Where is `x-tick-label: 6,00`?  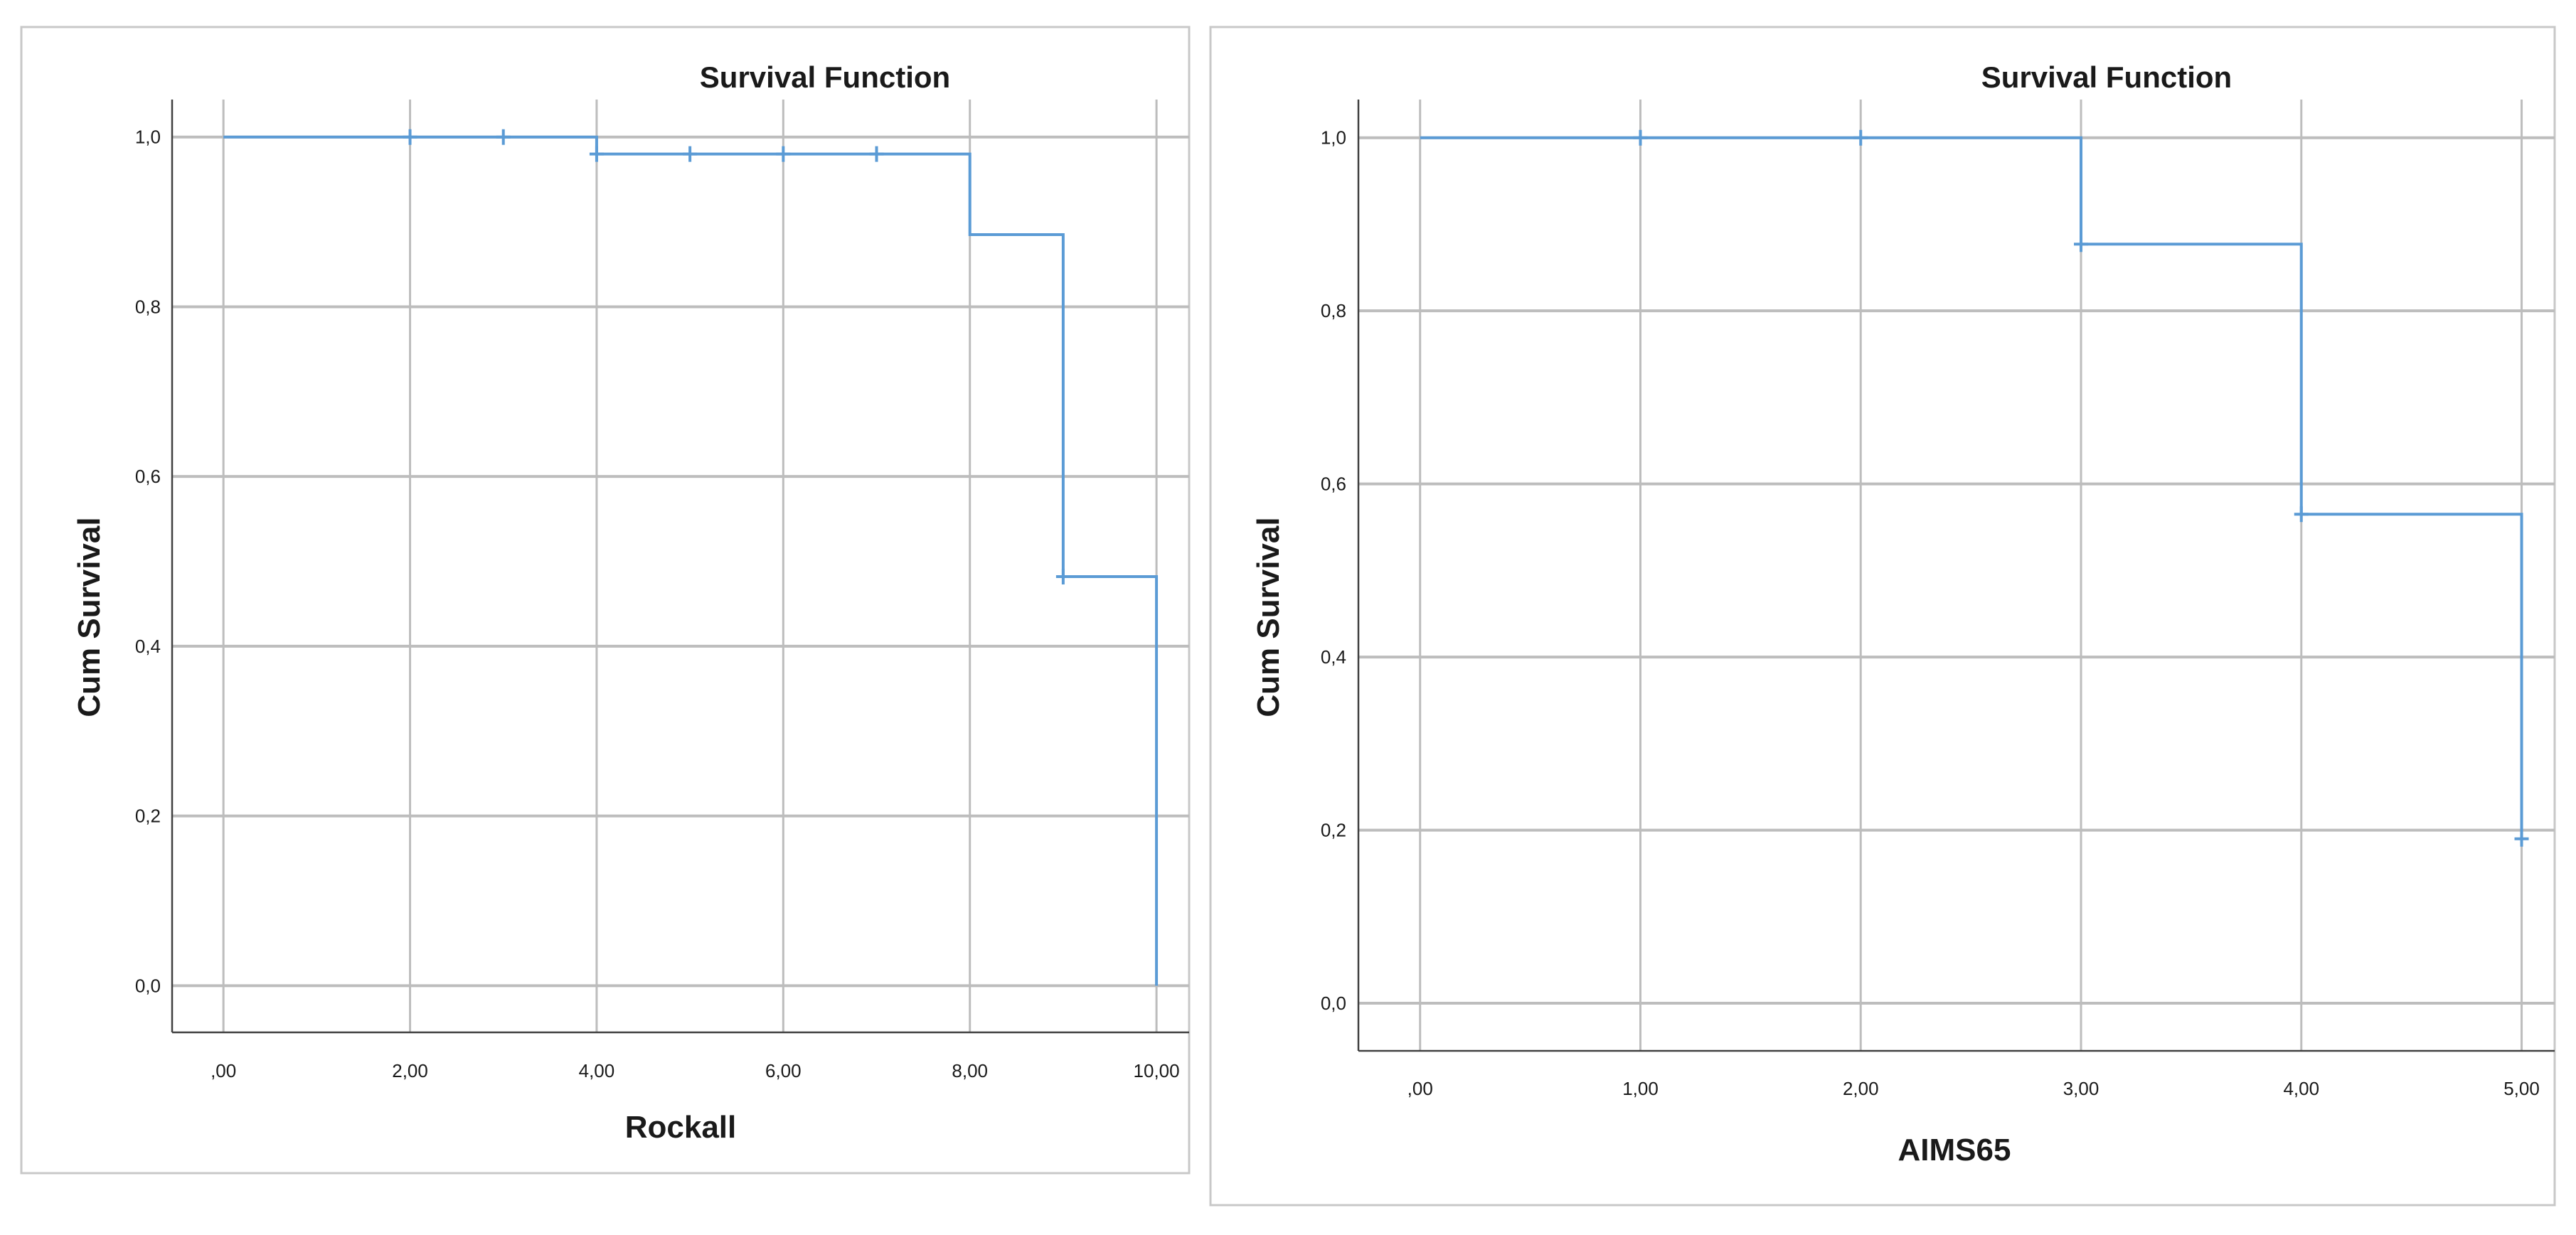
x-tick-label: 6,00 is located at coordinates (783, 1070).